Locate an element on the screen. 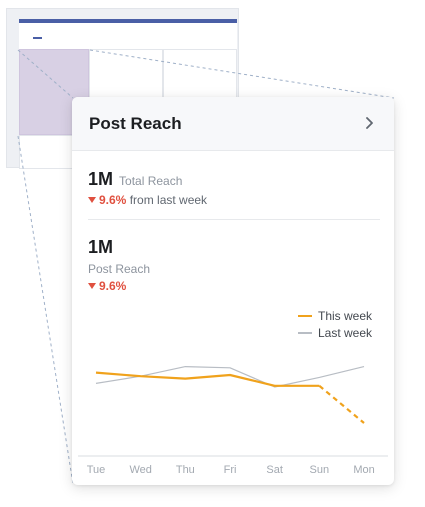 The height and width of the screenshot is (507, 425). total-reach-value: 1M is located at coordinates (101, 179).